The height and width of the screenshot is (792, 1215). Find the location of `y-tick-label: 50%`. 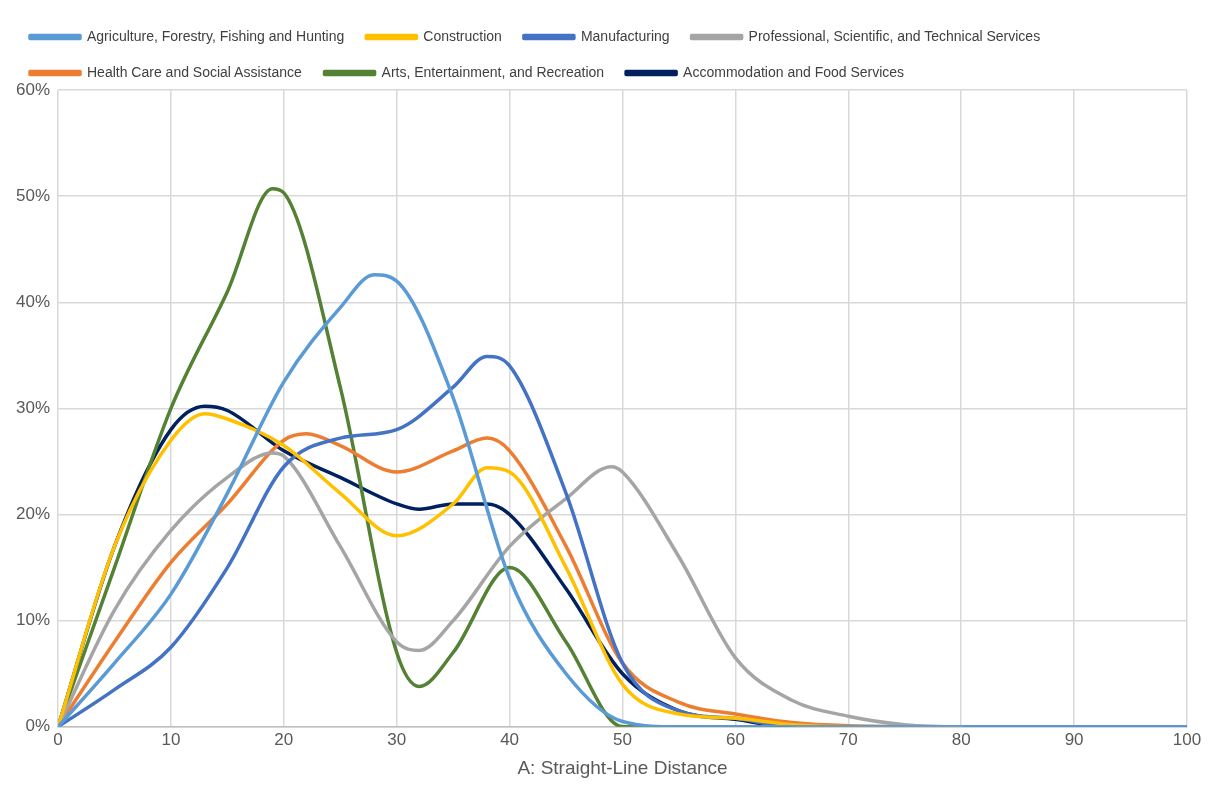

y-tick-label: 50% is located at coordinates (33, 195).